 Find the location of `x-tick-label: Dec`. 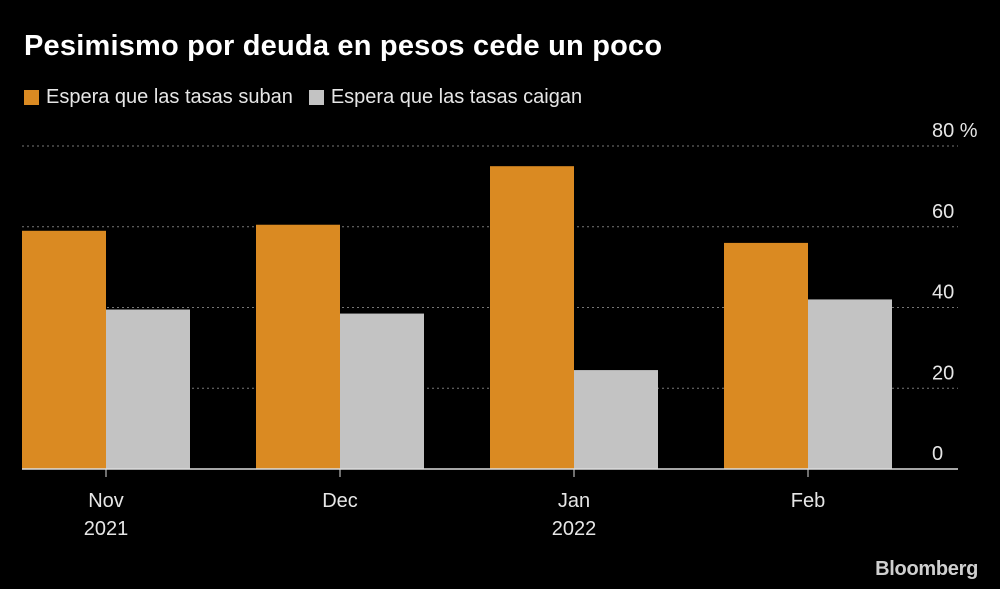

x-tick-label: Dec is located at coordinates (340, 501).